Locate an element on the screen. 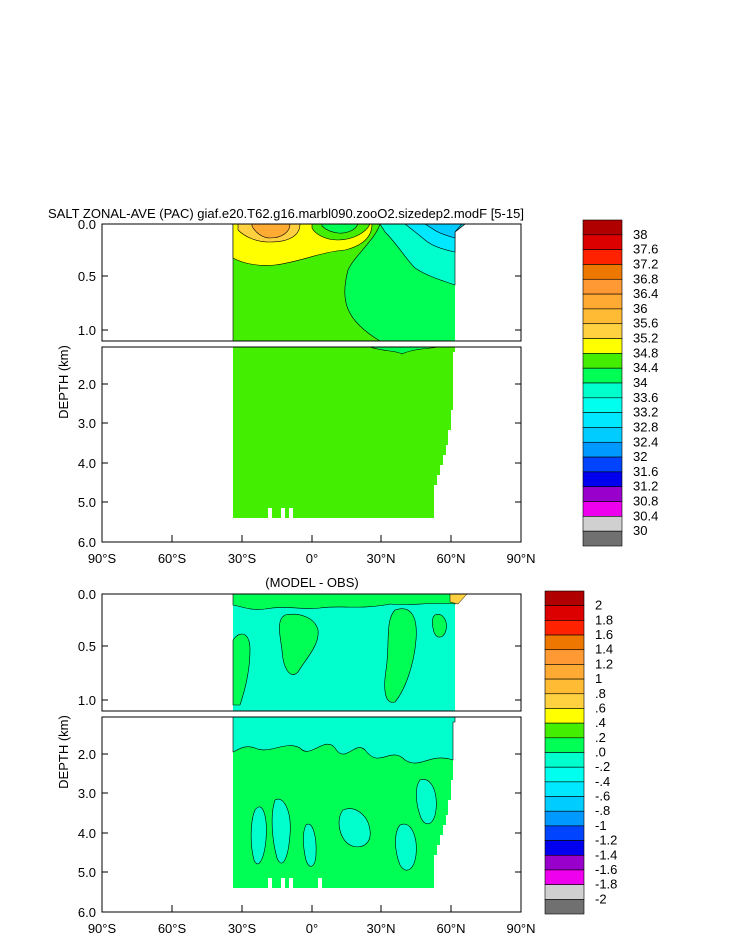 Image resolution: width=733 pixels, height=945 pixels. bottom-xtick: 60°N is located at coordinates (450, 928).